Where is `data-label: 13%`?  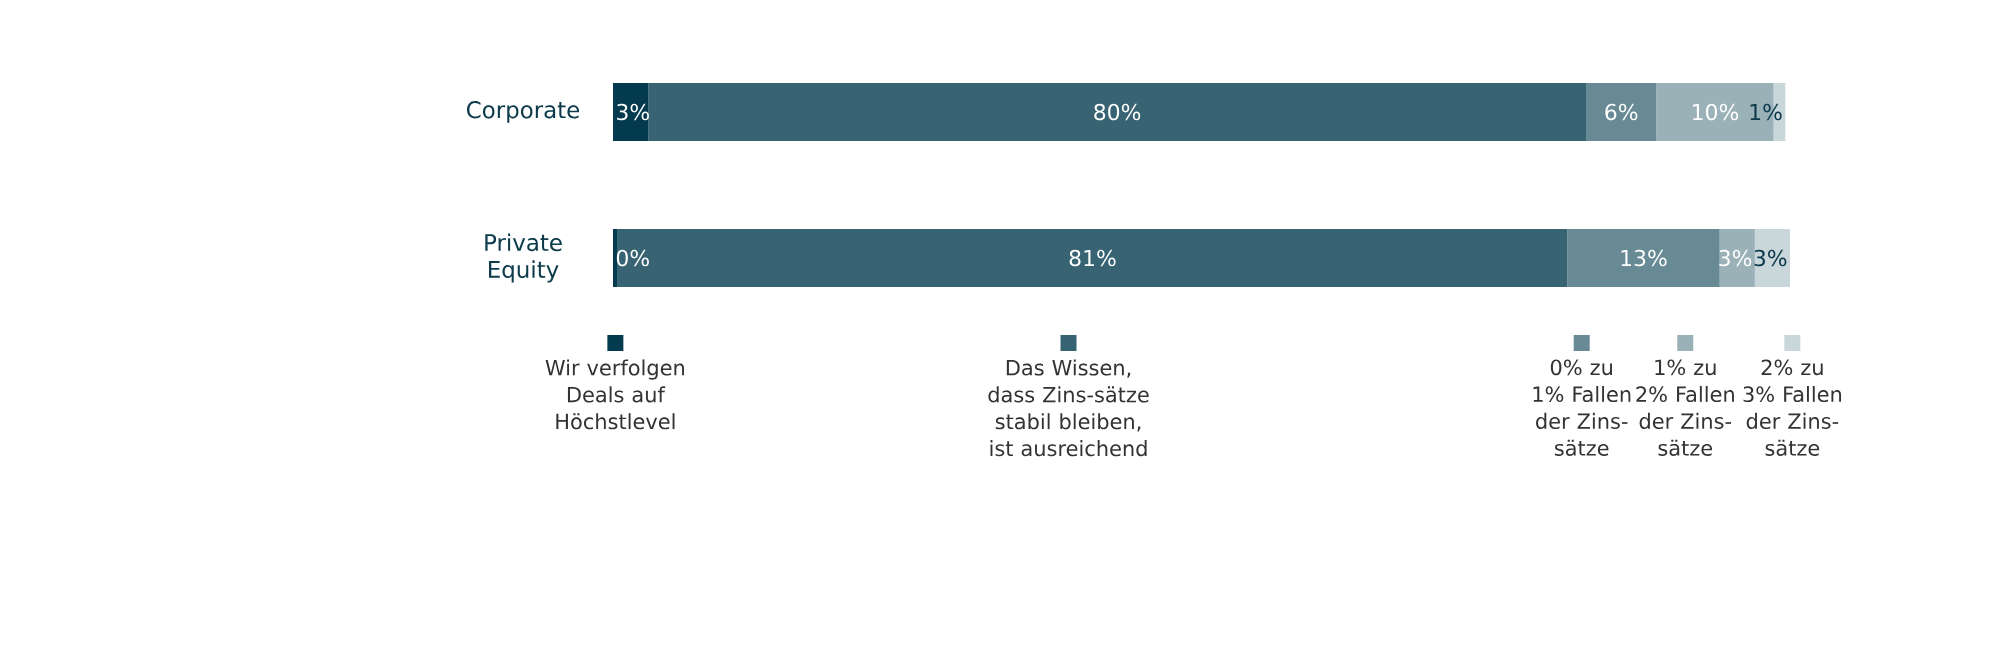
data-label: 13% is located at coordinates (1644, 258).